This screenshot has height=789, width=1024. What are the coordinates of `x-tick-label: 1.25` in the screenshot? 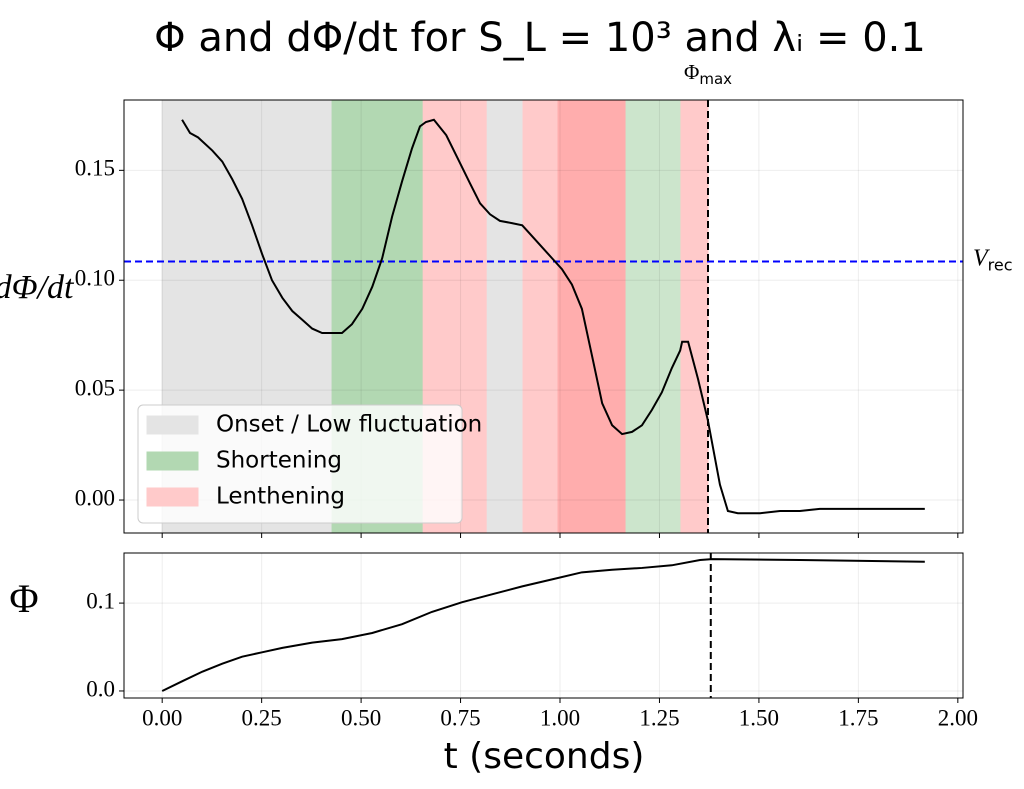 It's located at (659, 717).